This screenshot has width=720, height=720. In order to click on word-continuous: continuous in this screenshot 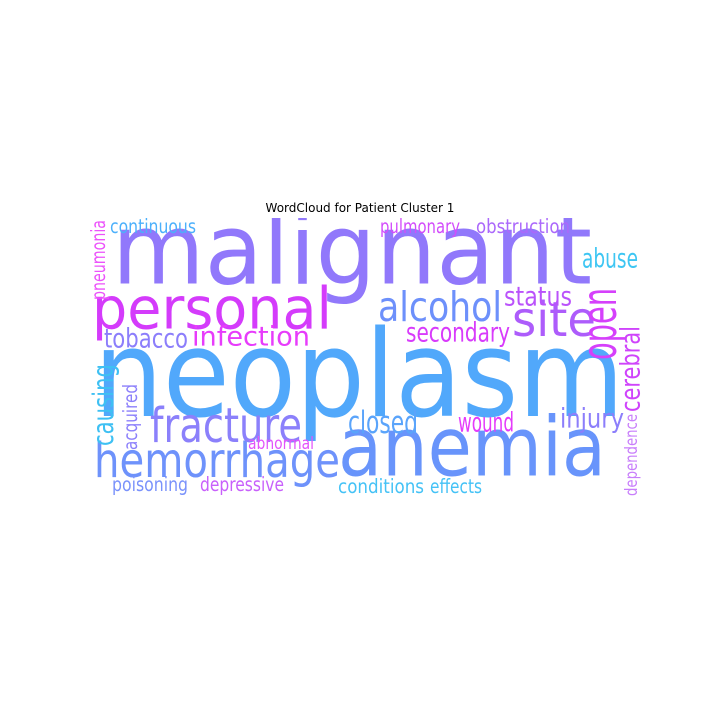, I will do `click(153, 228)`.